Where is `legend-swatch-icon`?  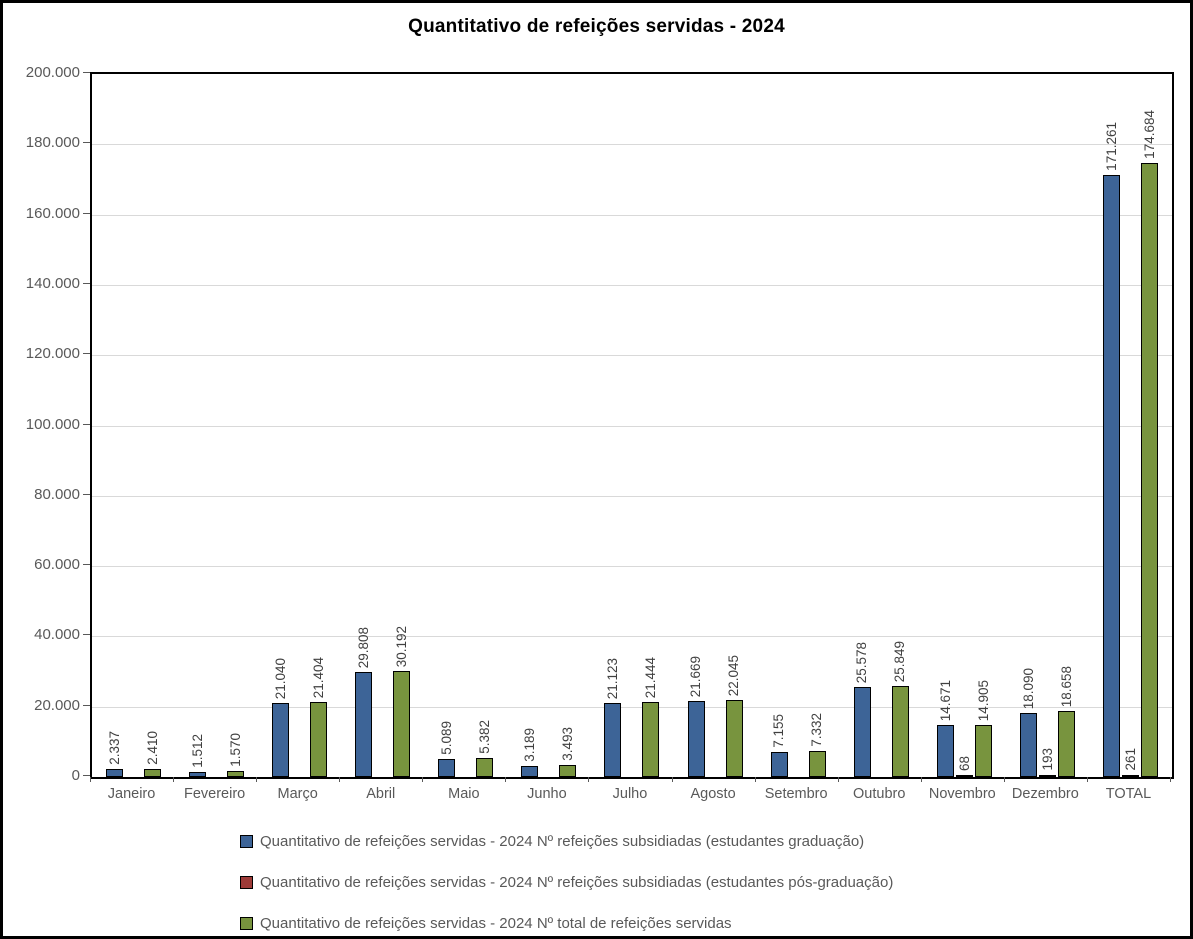 legend-swatch-icon is located at coordinates (246, 882).